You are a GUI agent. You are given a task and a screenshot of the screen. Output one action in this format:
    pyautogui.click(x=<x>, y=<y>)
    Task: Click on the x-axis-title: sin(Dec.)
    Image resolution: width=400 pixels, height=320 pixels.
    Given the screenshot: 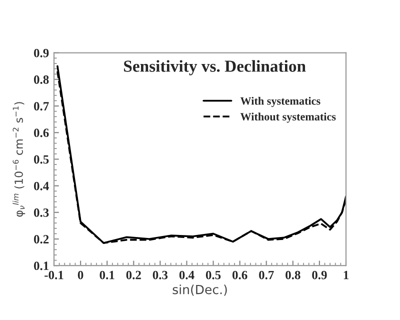 What is the action you would take?
    pyautogui.click(x=199, y=290)
    